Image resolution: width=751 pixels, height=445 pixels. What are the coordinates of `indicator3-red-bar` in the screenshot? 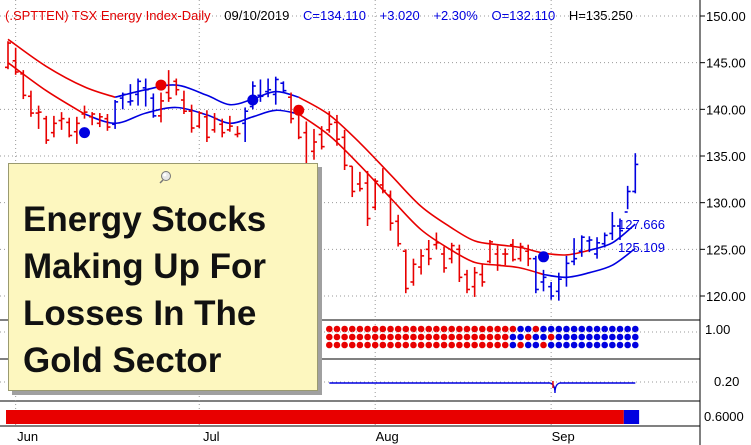 It's located at (315, 417).